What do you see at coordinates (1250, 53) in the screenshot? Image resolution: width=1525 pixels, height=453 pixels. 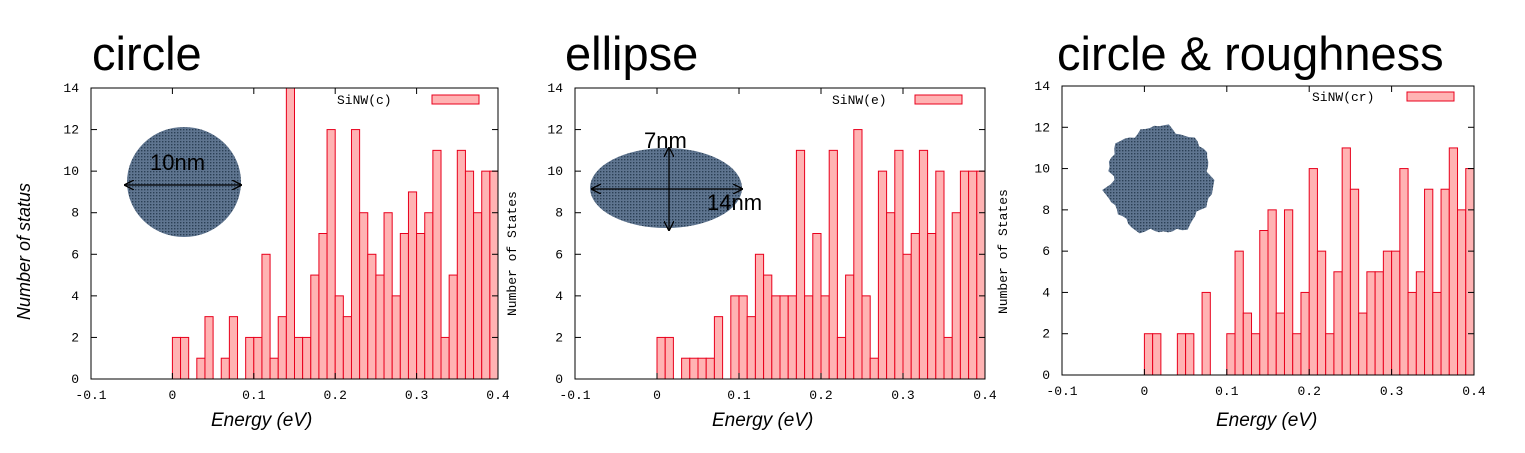 I see `chart-title-circle-roughness: circle & roughness` at bounding box center [1250, 53].